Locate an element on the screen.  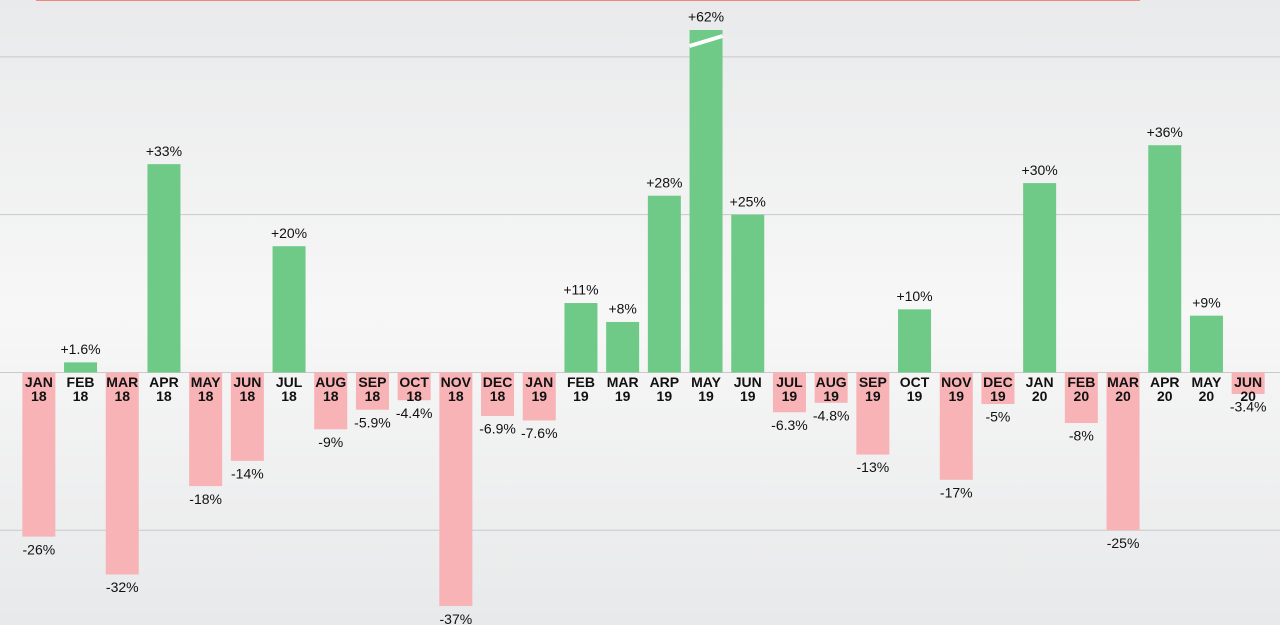
x-tick-label: DEC 18 is located at coordinates (497, 389).